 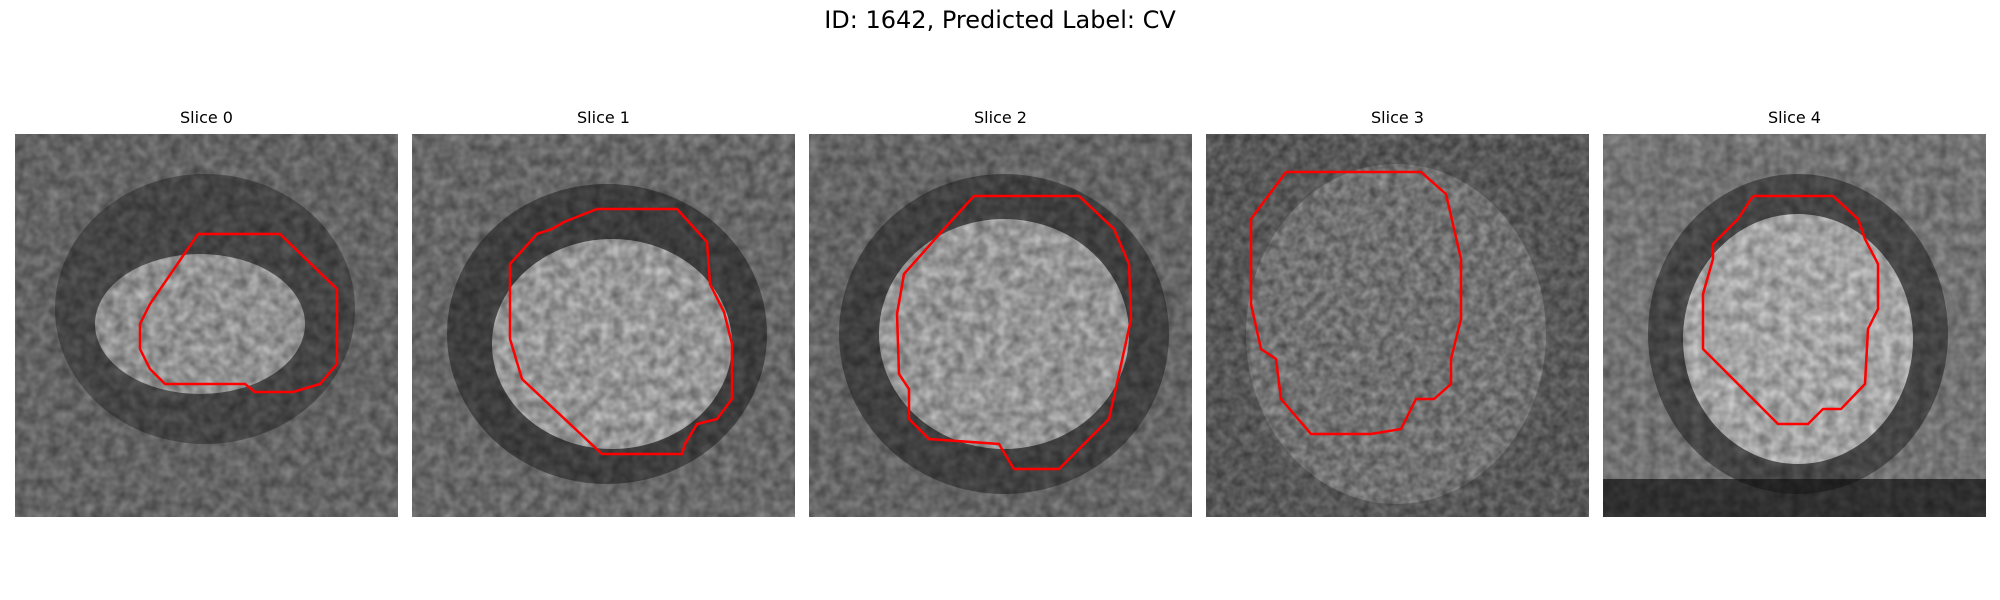 I want to click on slice-panel-1: Slice 1, so click(x=603, y=312).